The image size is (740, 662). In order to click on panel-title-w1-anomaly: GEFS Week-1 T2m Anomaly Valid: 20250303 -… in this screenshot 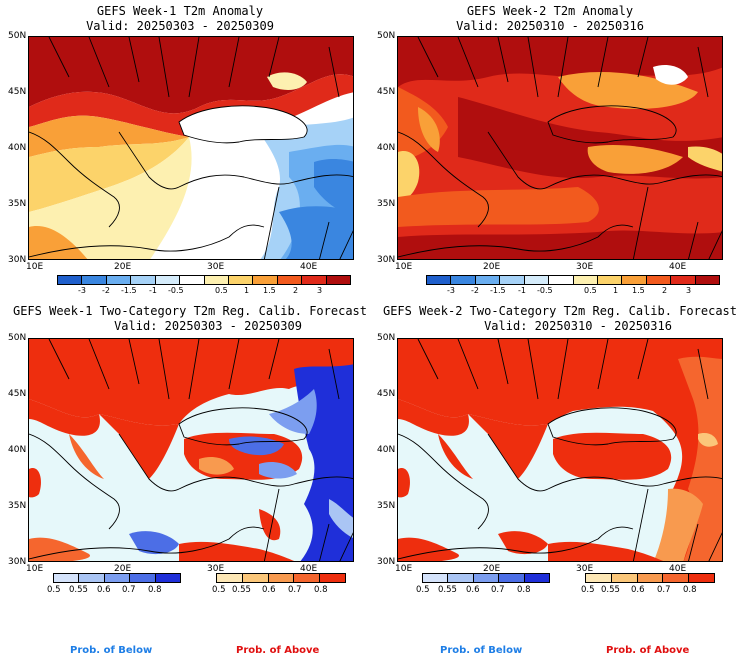, I will do `click(180, 18)`.